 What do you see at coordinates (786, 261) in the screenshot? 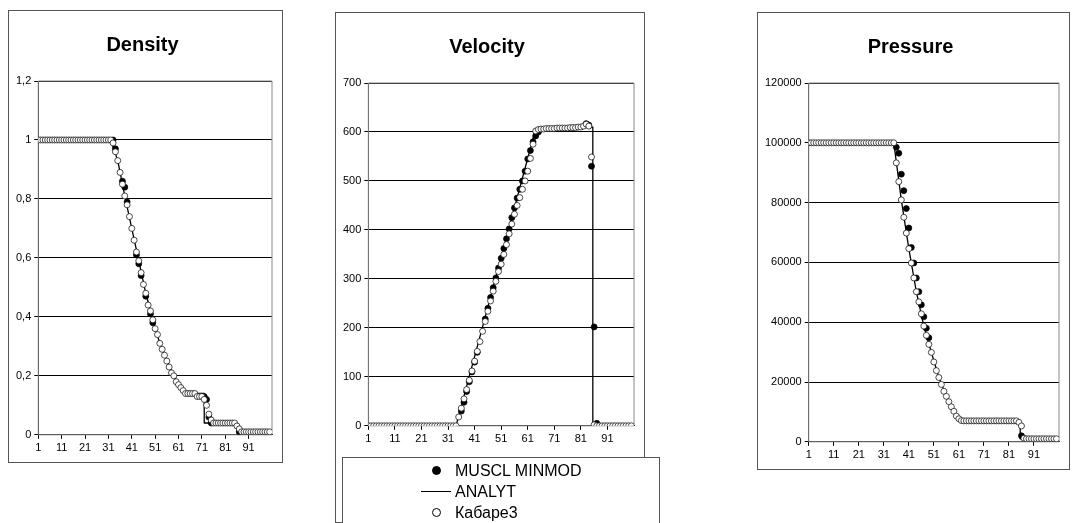
I see `y-tick-label: 60000` at bounding box center [786, 261].